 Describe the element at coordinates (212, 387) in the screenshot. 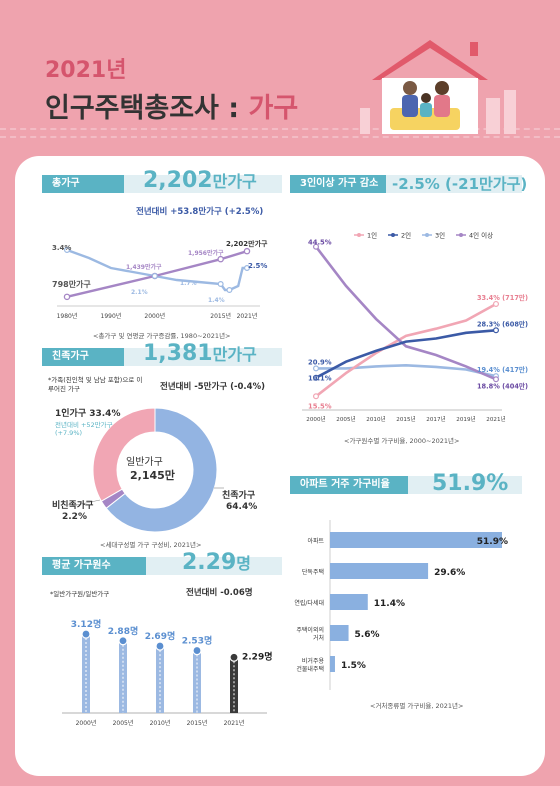

I see `kin-yoy: 전년대비 -5만가구 (-0.4%)` at that location.